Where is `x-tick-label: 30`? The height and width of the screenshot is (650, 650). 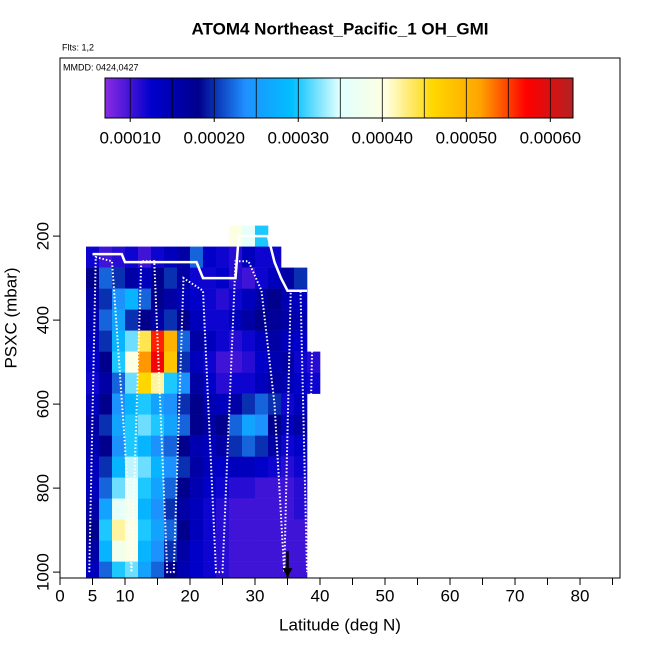
x-tick-label: 30 is located at coordinates (255, 595).